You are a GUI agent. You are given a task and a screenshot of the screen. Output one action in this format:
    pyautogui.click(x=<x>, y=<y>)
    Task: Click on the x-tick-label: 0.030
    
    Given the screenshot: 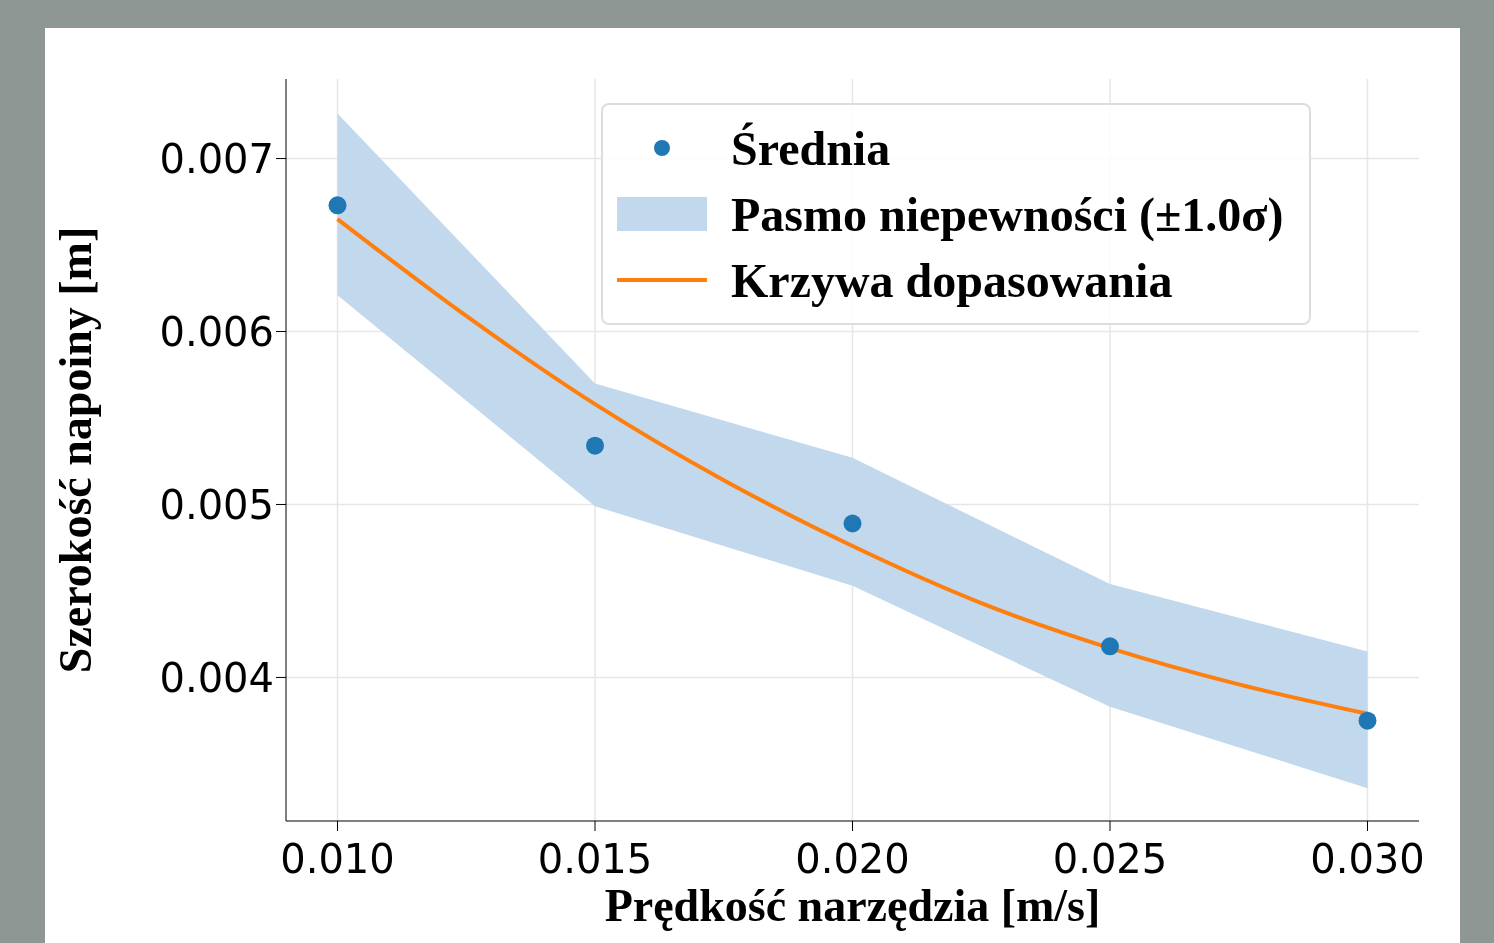 What is the action you would take?
    pyautogui.click(x=1367, y=859)
    